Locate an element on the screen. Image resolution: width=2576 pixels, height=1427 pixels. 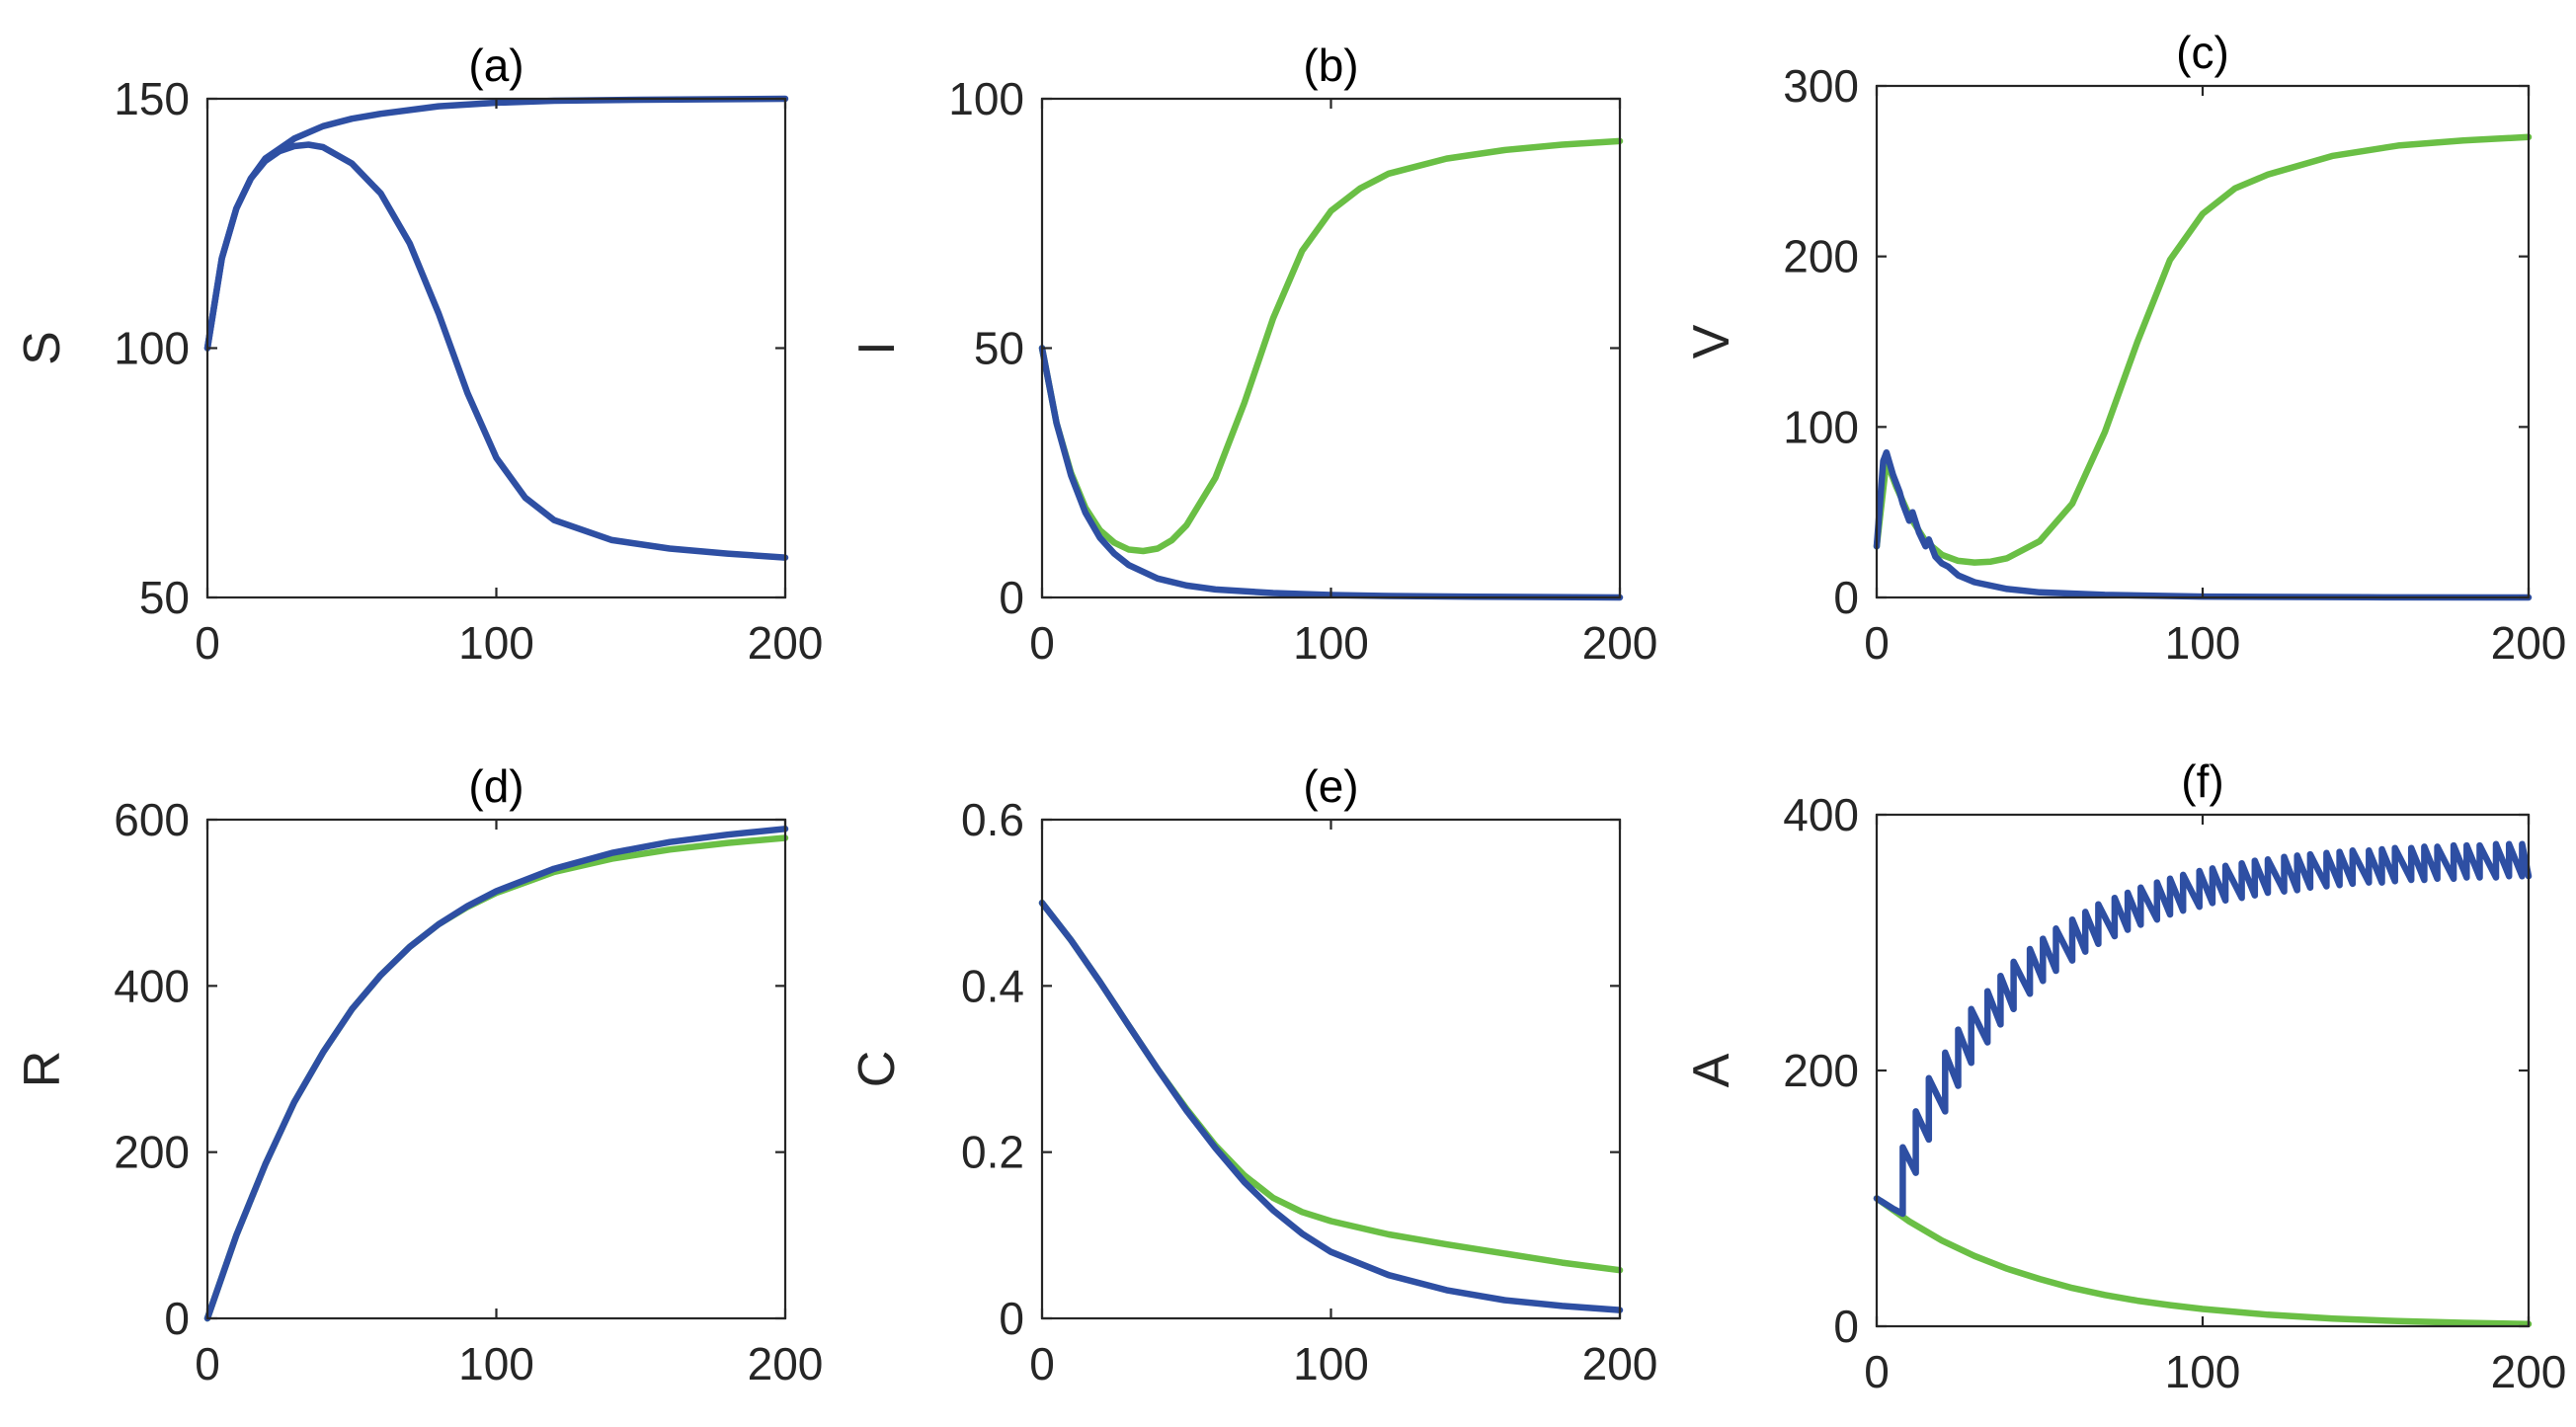
y-tick-label: 0.2 is located at coordinates (992, 1153).